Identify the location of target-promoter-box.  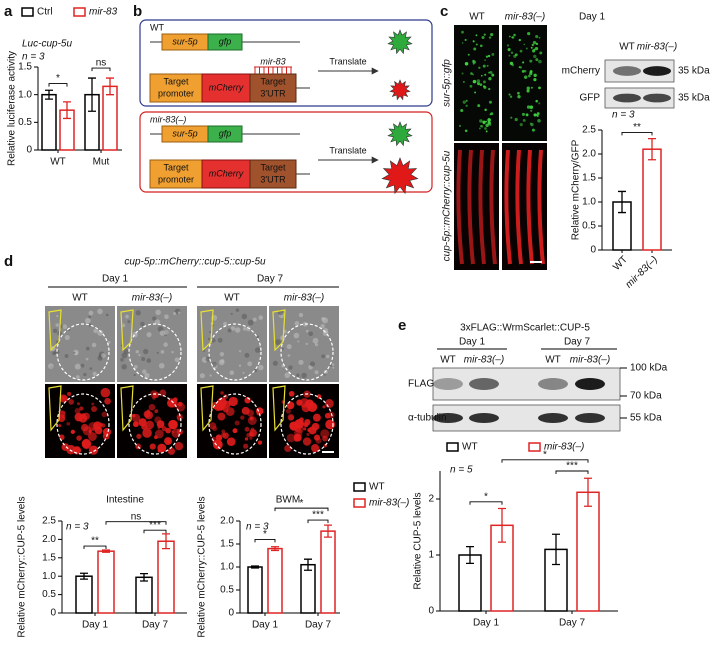
(176, 174).